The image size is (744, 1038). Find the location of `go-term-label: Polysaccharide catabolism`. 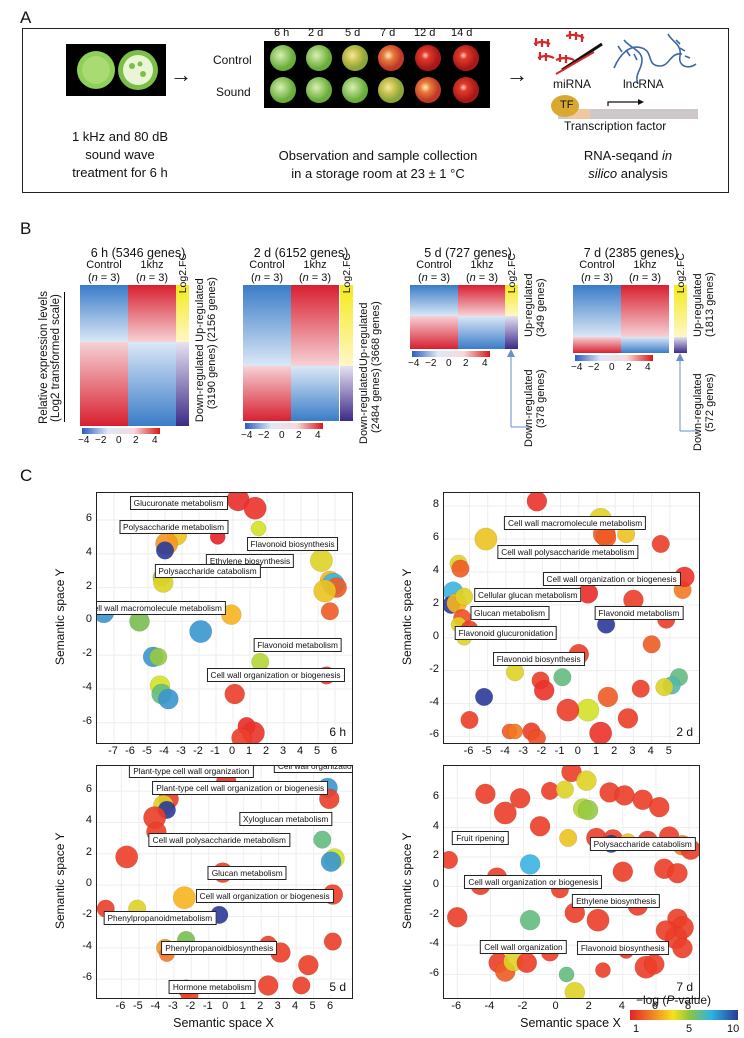

go-term-label: Polysaccharide catabolism is located at coordinates (642, 843).